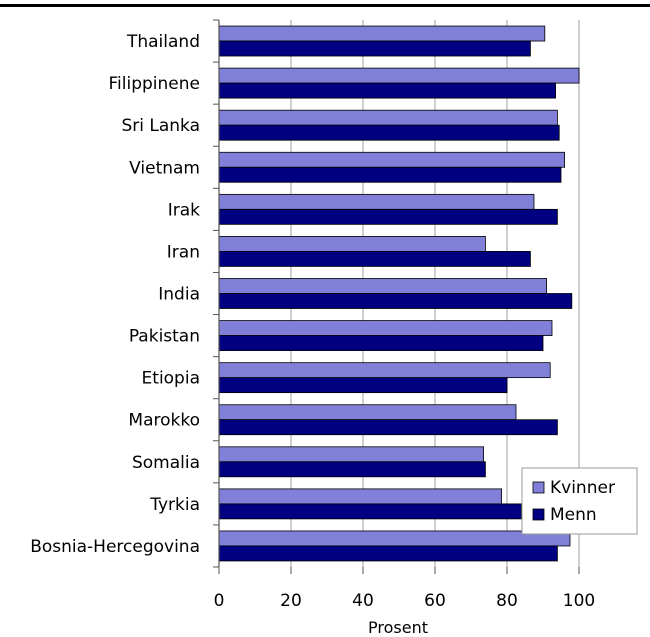 The width and height of the screenshot is (650, 637). Describe the element at coordinates (160, 126) in the screenshot. I see `category-label: Sri Lanka` at that location.